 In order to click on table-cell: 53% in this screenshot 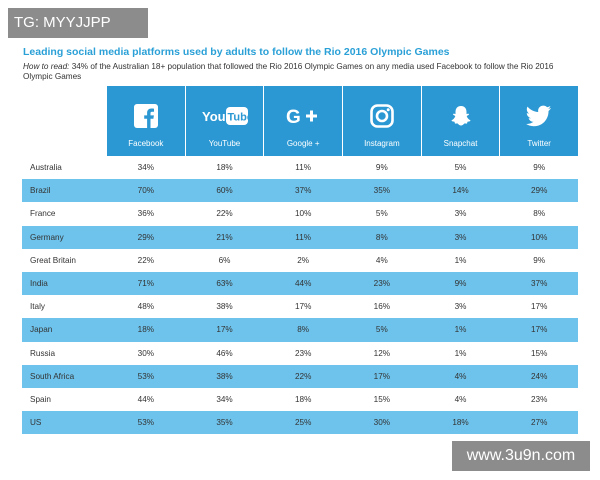, I will do `click(146, 423)`.